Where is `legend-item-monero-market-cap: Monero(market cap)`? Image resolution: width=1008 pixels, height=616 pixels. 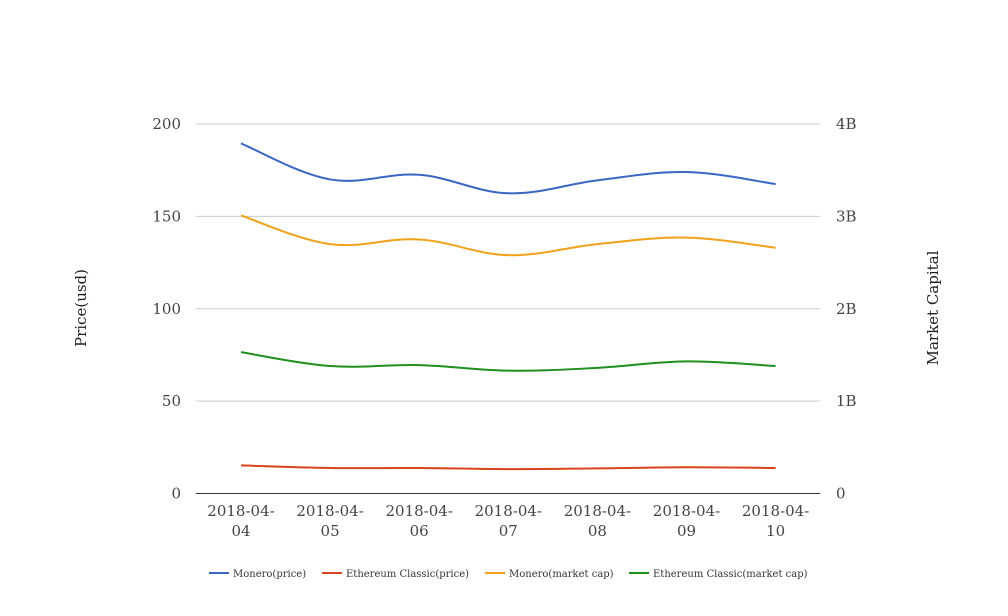 legend-item-monero-market-cap: Monero(market cap) is located at coordinates (549, 574).